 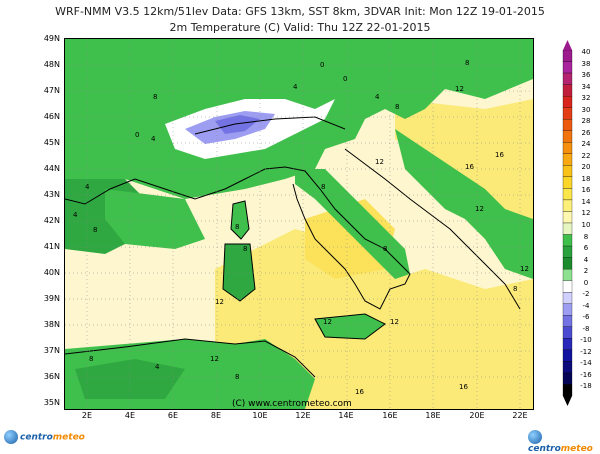 What do you see at coordinates (586, 190) in the screenshot?
I see `colorbar-label: 16` at bounding box center [586, 190].